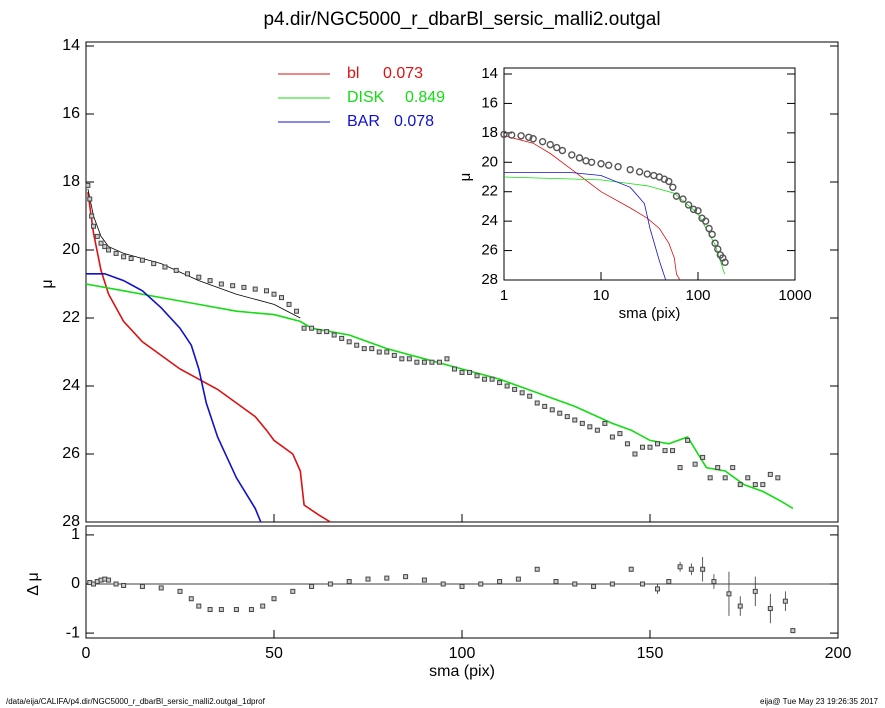 The width and height of the screenshot is (885, 708). Describe the element at coordinates (601, 295) in the screenshot. I see `x-tick-label: 10` at that location.